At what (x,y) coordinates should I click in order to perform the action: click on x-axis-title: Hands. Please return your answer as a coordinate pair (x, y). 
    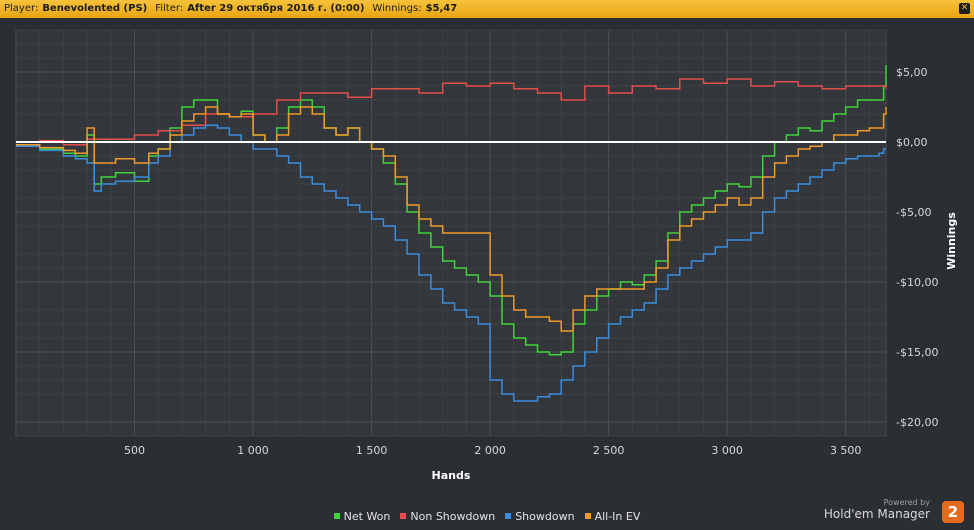
    Looking at the image, I should click on (451, 475).